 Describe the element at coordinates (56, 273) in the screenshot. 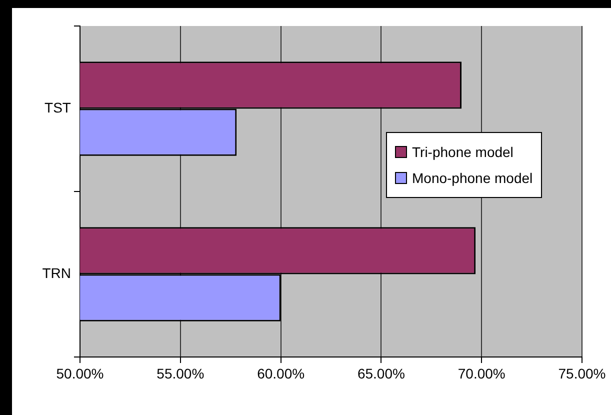

I see `y-tick-label: TRN` at that location.